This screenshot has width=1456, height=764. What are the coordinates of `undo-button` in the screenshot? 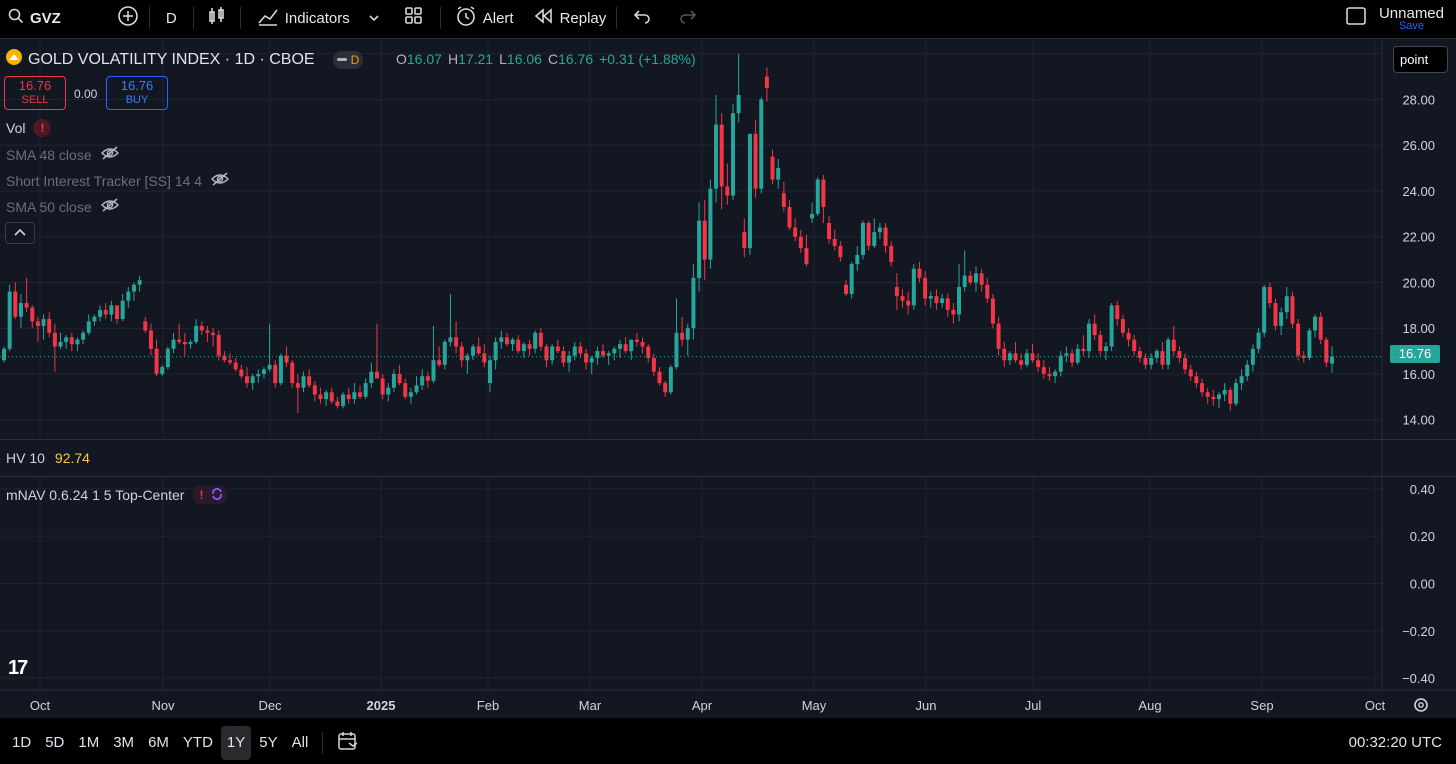 It's located at (642, 18).